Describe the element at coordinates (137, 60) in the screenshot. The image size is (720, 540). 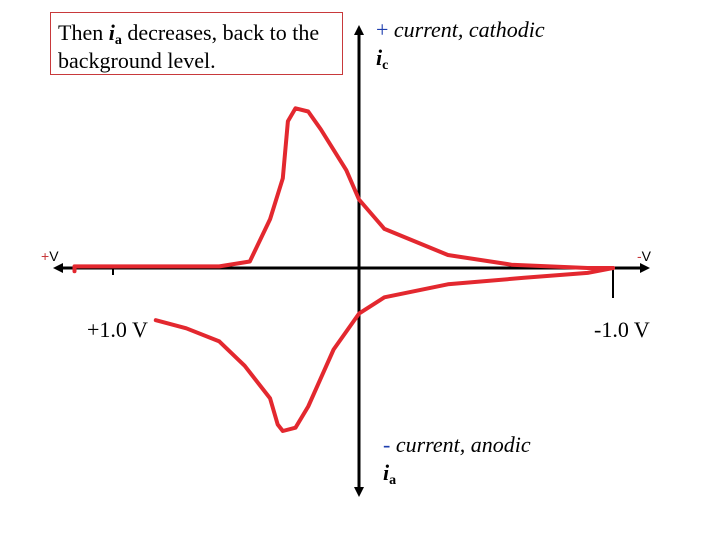
I see `callout-line-2: background level.` at that location.